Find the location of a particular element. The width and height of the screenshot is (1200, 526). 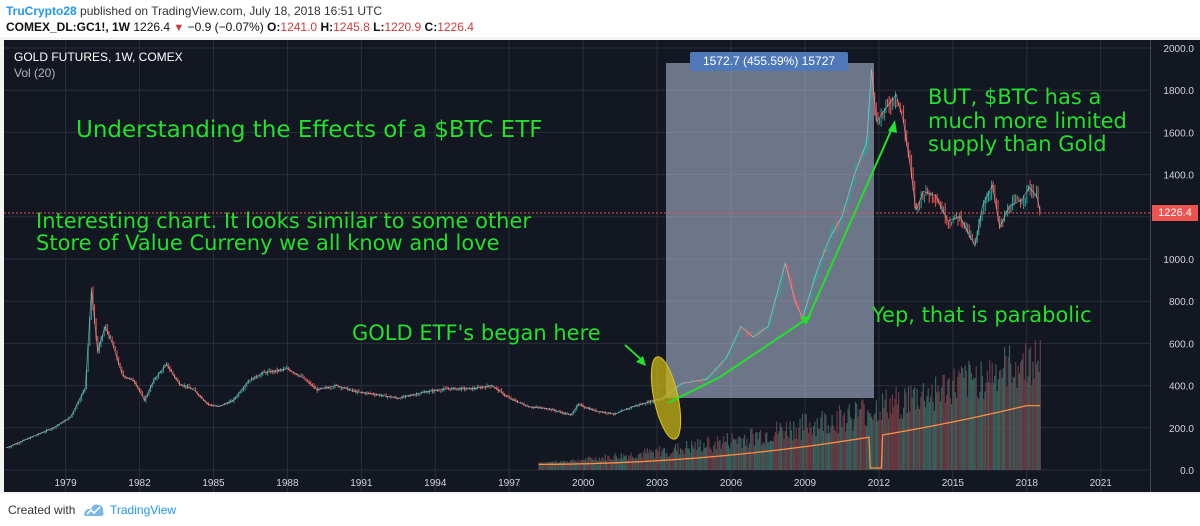

measure-range-box is located at coordinates (770, 230).